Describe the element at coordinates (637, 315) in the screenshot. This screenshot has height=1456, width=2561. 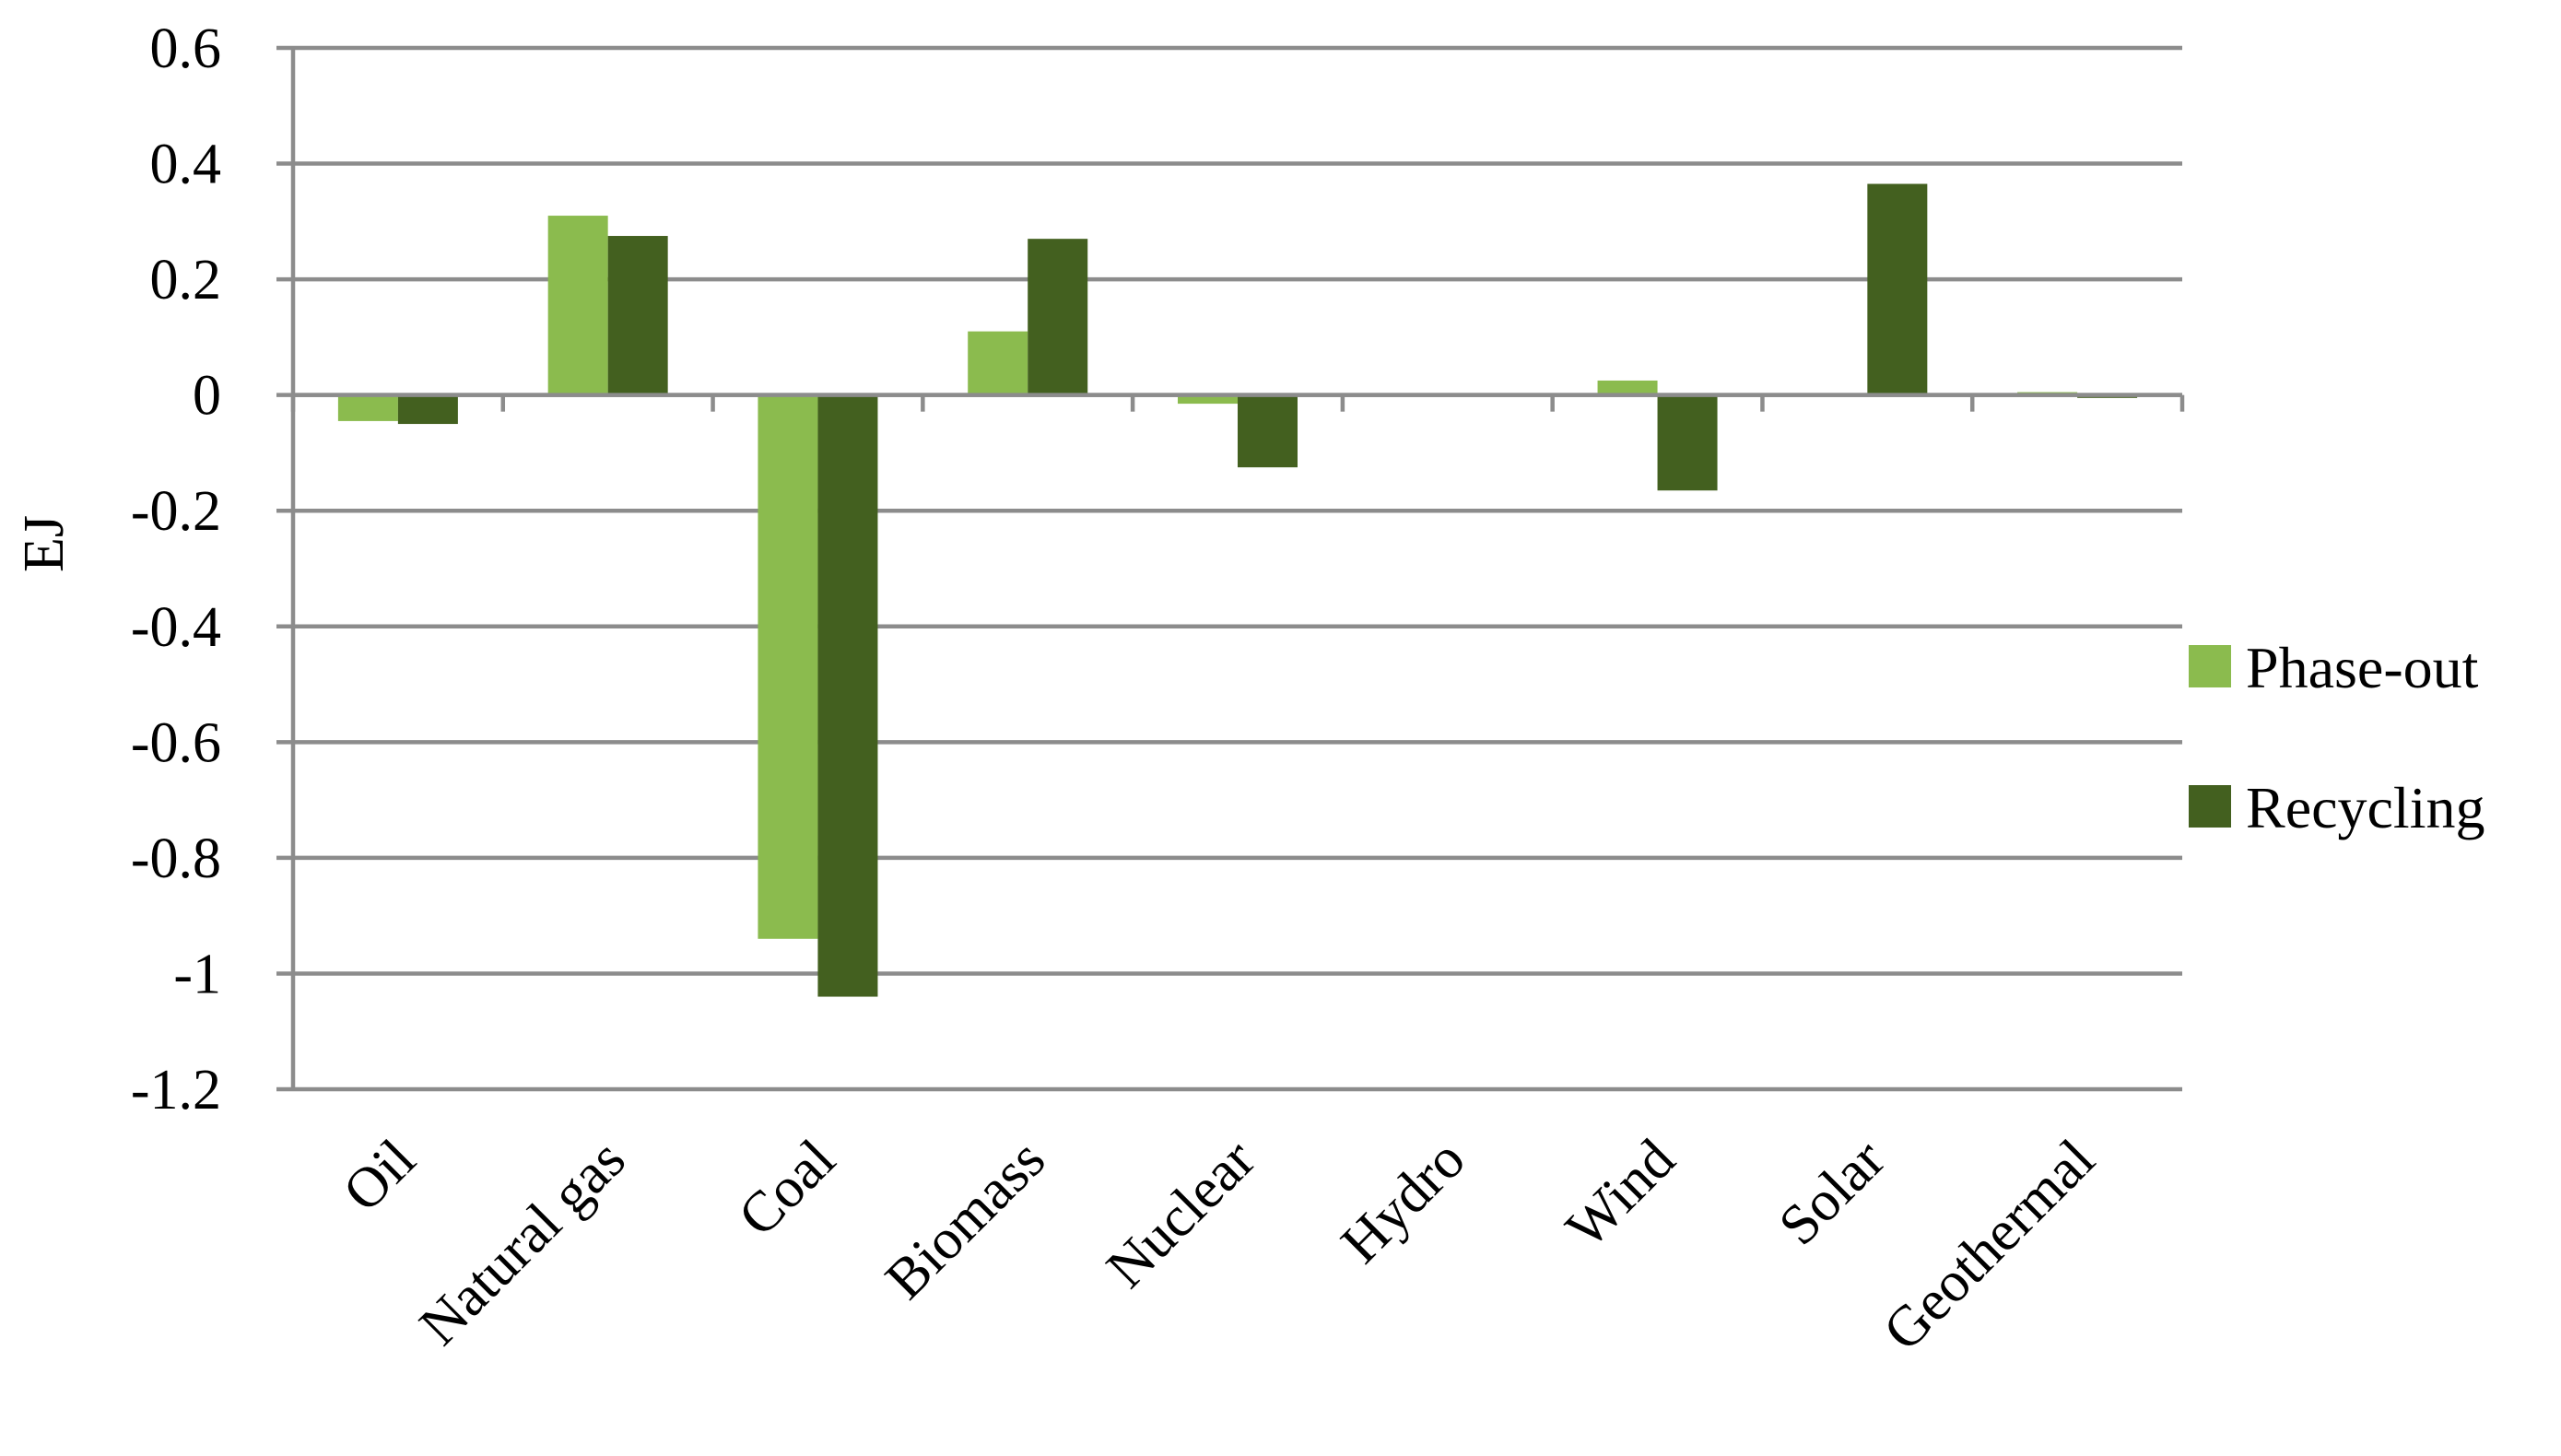
I see `bar-recycling-natural-gas` at that location.